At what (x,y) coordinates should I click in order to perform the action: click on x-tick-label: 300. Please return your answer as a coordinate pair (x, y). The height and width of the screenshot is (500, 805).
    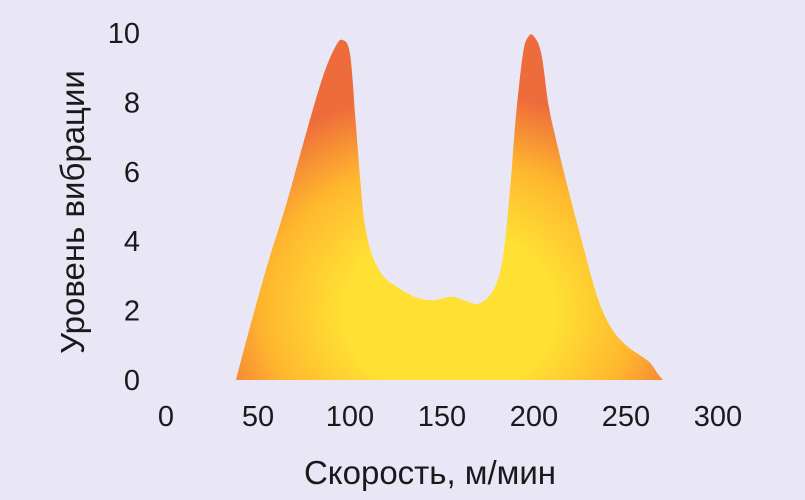
    Looking at the image, I should click on (718, 417).